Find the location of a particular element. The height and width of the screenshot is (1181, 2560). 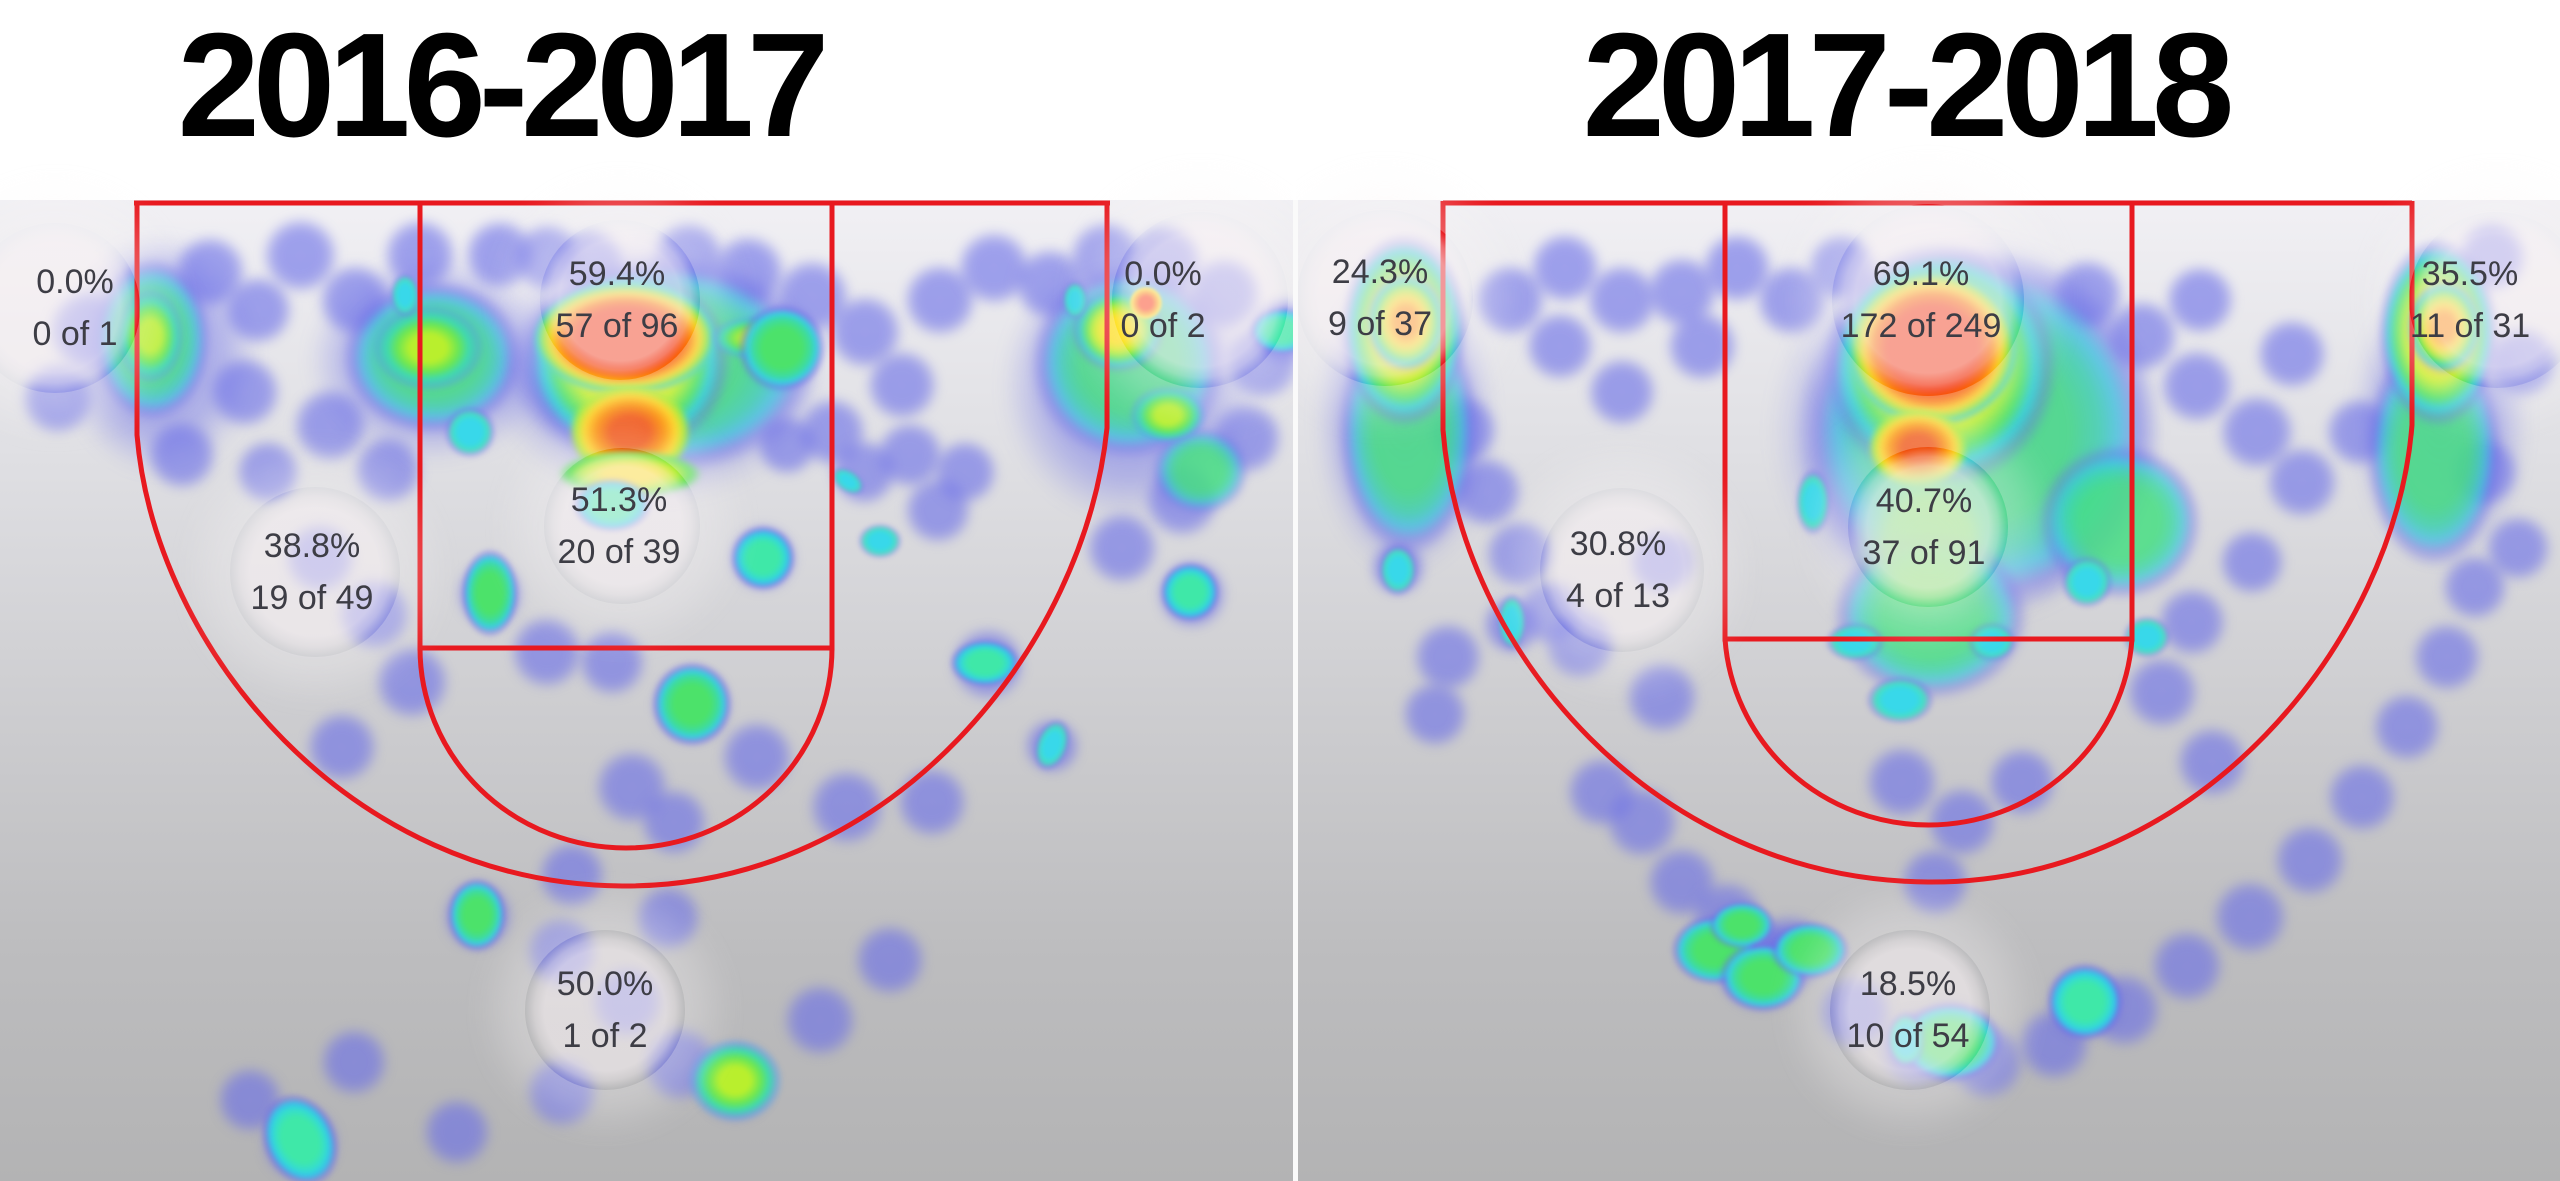

zone-count: 1 of 2 is located at coordinates (605, 1036).